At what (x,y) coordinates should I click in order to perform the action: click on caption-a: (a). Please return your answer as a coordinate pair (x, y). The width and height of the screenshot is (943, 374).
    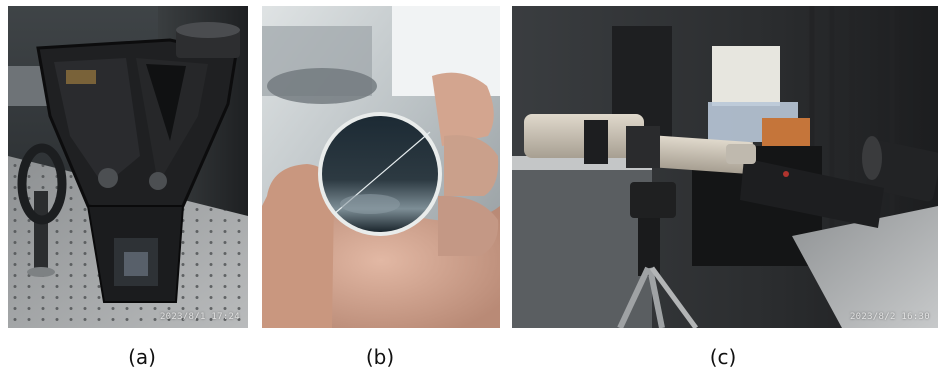
    Looking at the image, I should click on (142, 357).